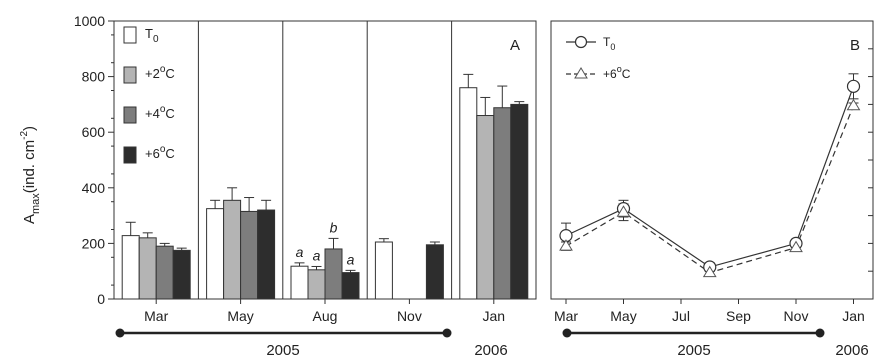  Describe the element at coordinates (351, 259) in the screenshot. I see `significance-letter-3: a` at that location.